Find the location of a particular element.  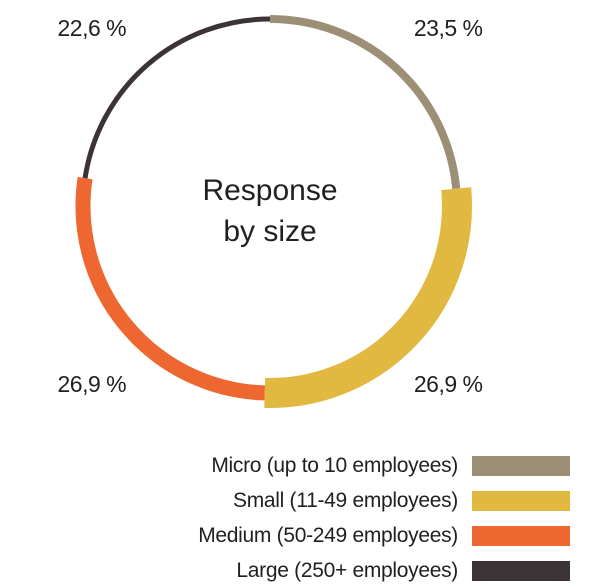

pct-label-large: 22,6 % is located at coordinates (92, 28).